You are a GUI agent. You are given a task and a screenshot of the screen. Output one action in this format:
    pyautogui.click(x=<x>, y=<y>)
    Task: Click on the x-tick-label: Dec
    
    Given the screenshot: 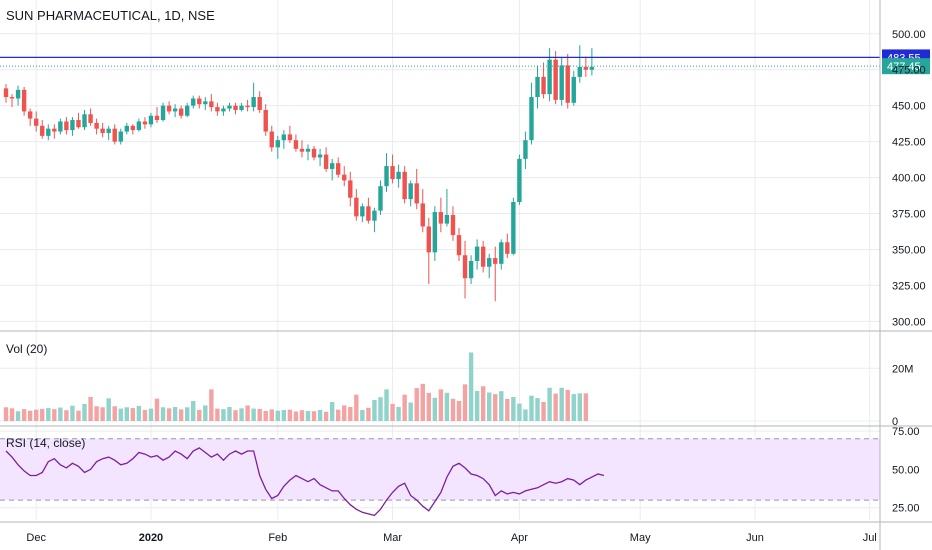 What is the action you would take?
    pyautogui.click(x=36, y=538)
    